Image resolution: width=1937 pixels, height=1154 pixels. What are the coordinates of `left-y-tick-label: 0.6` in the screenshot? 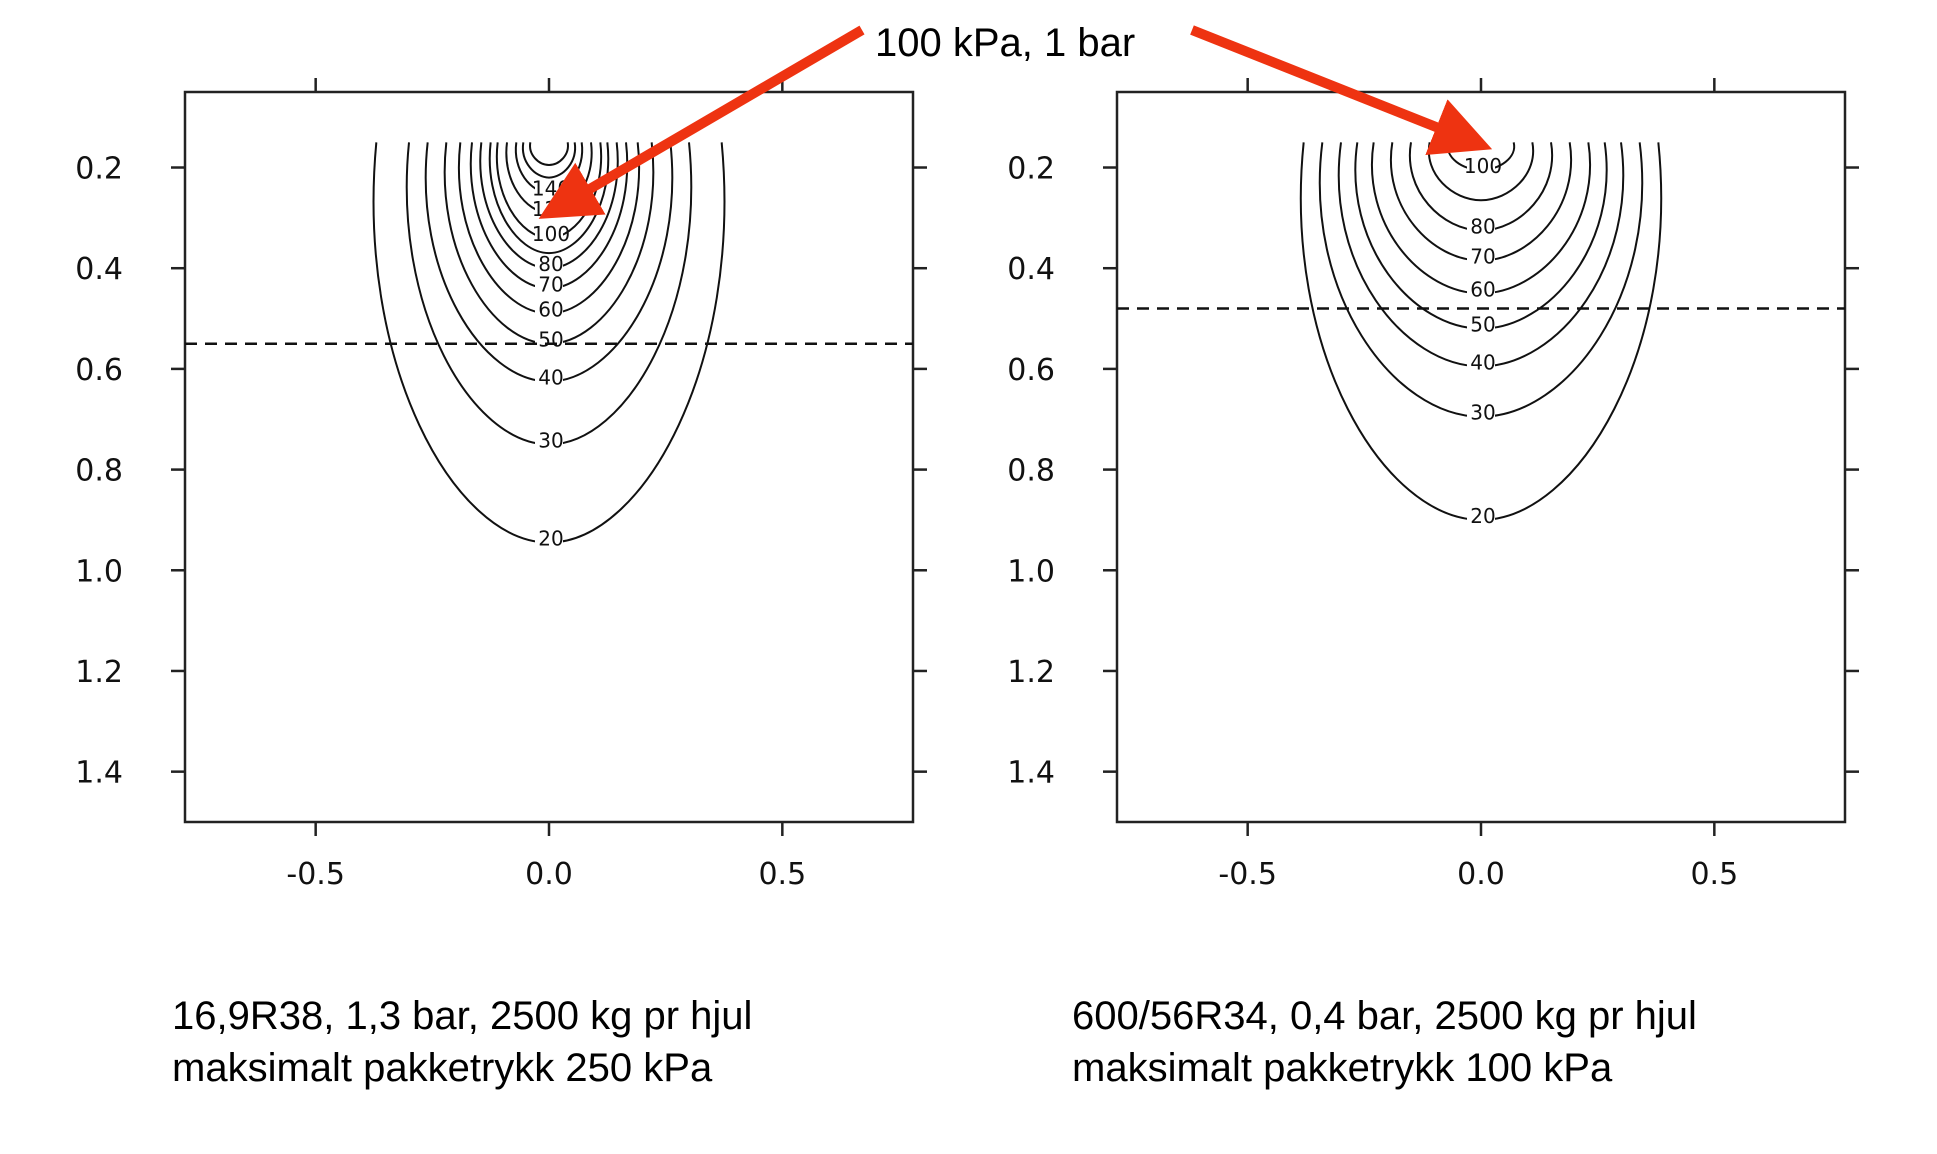 It's located at (99, 370).